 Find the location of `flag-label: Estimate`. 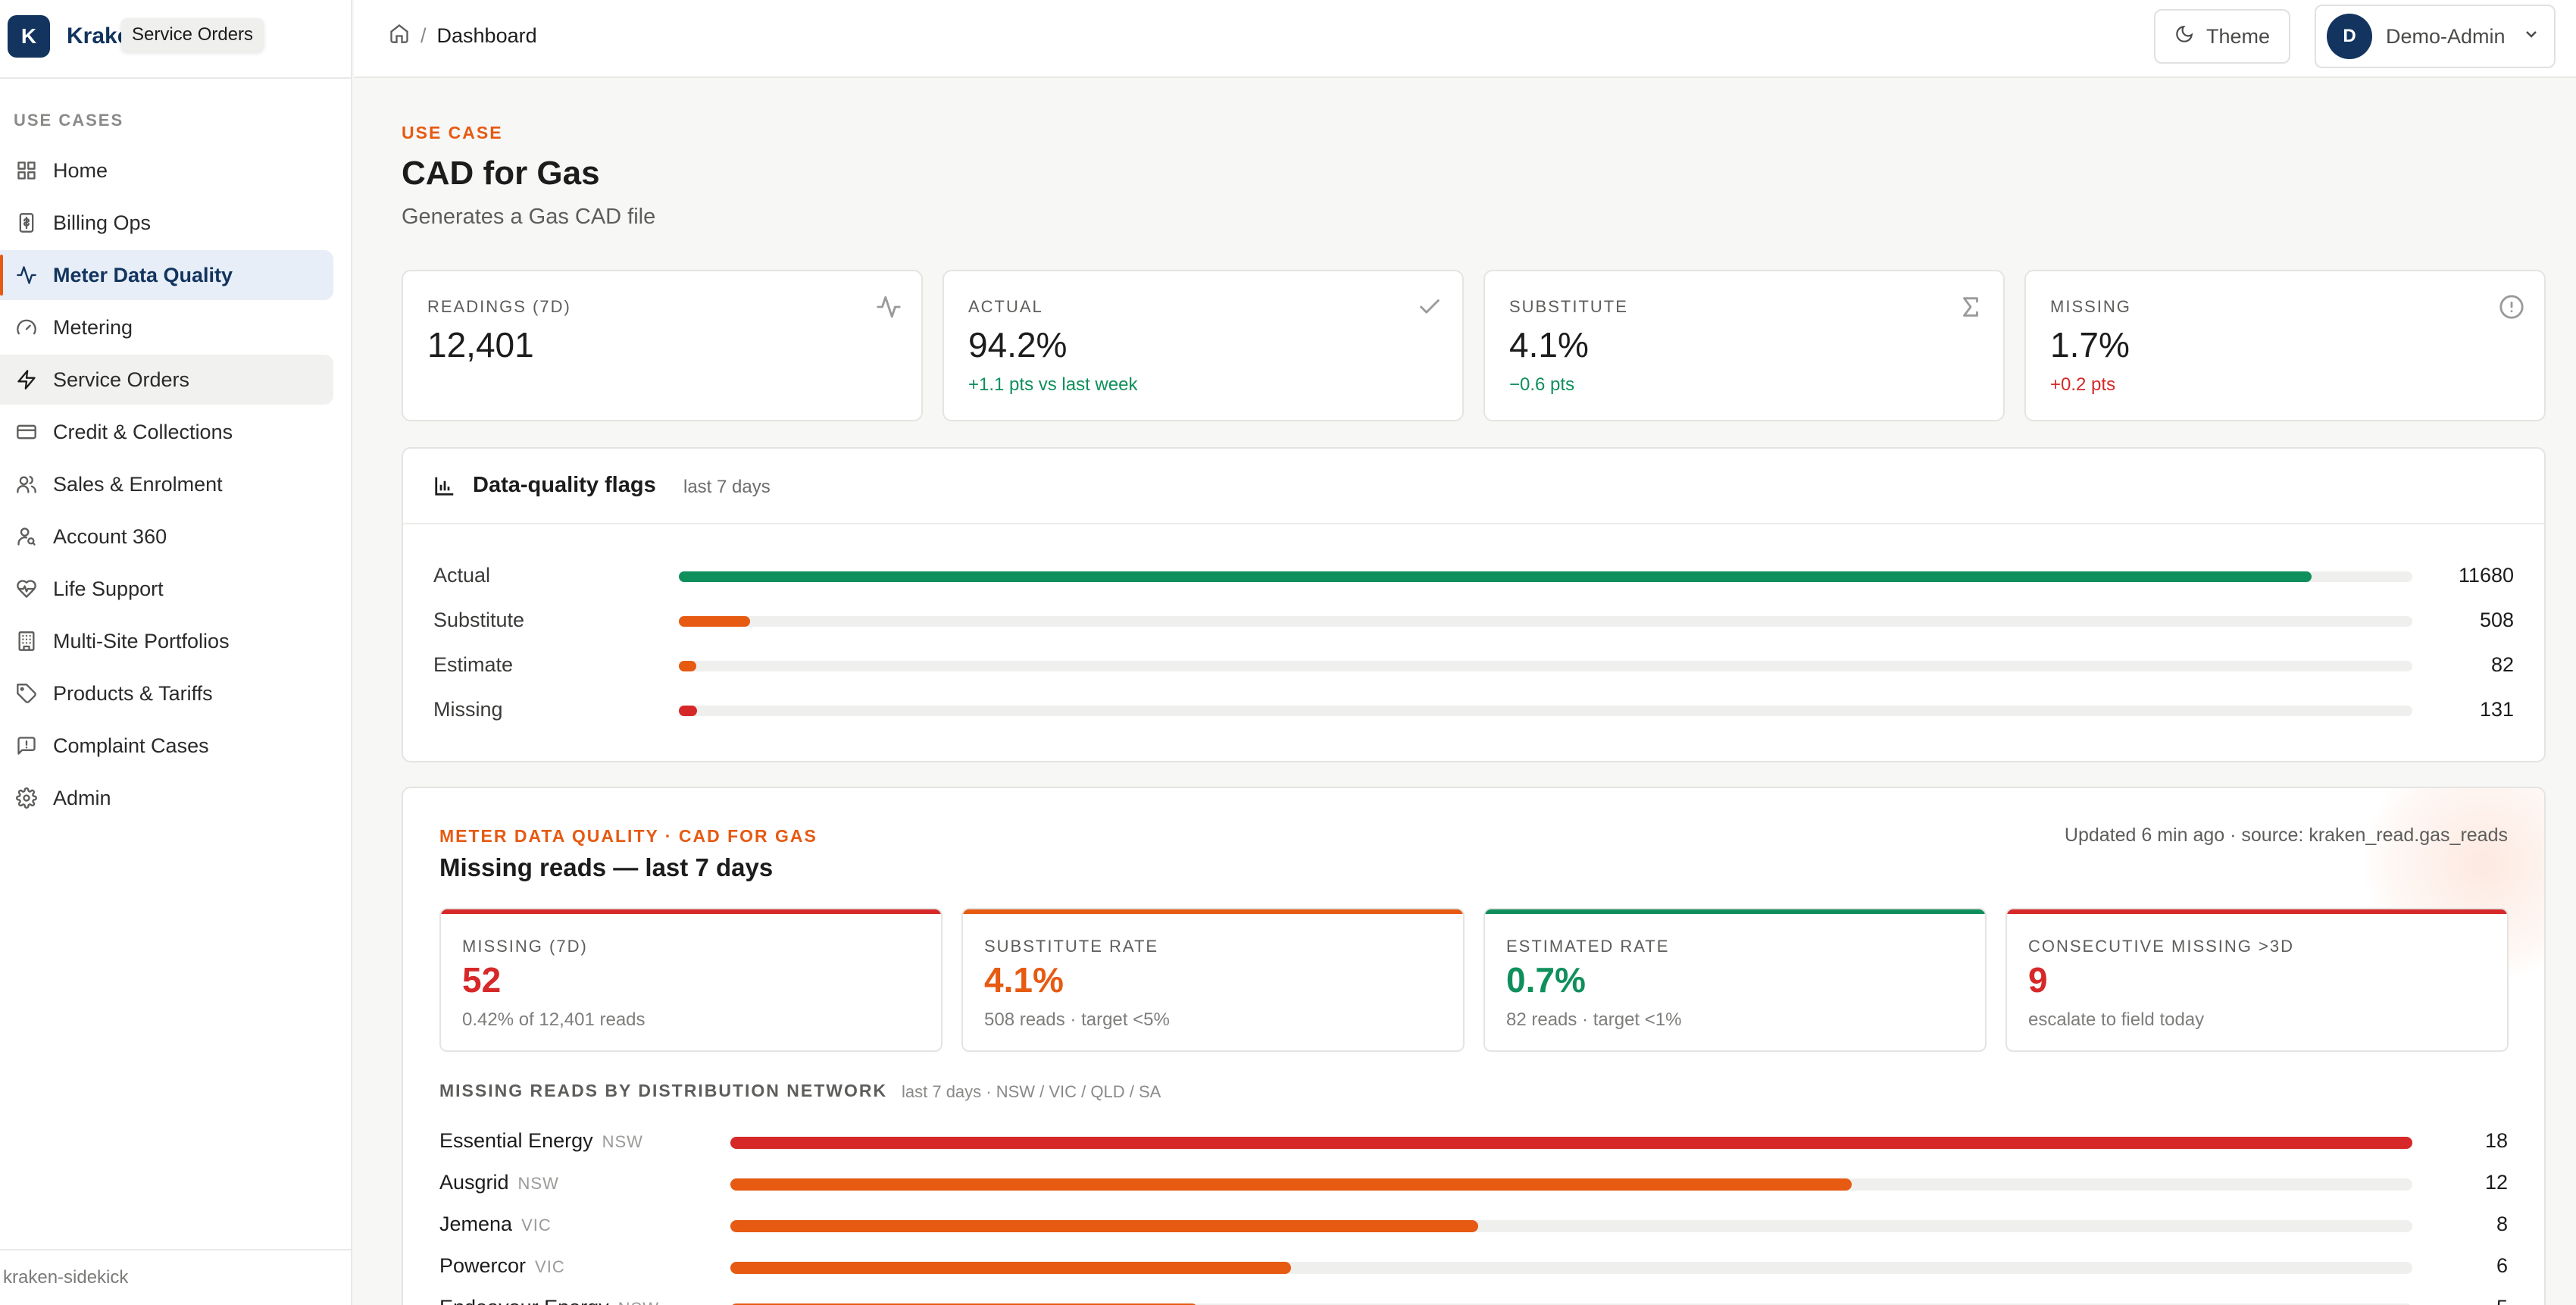

flag-label: Estimate is located at coordinates (473, 664).